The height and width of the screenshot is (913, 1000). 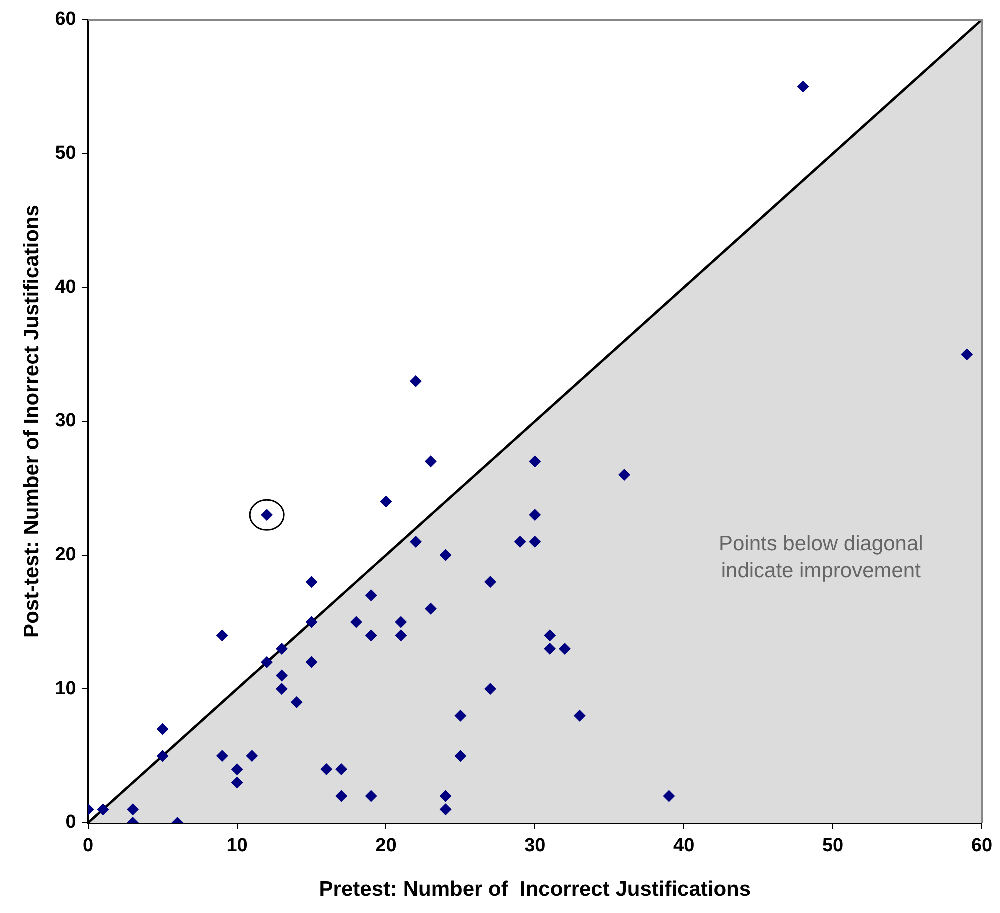 I want to click on y-axis-title: Post-test: Number of Inorrect Justifications, so click(x=32, y=421).